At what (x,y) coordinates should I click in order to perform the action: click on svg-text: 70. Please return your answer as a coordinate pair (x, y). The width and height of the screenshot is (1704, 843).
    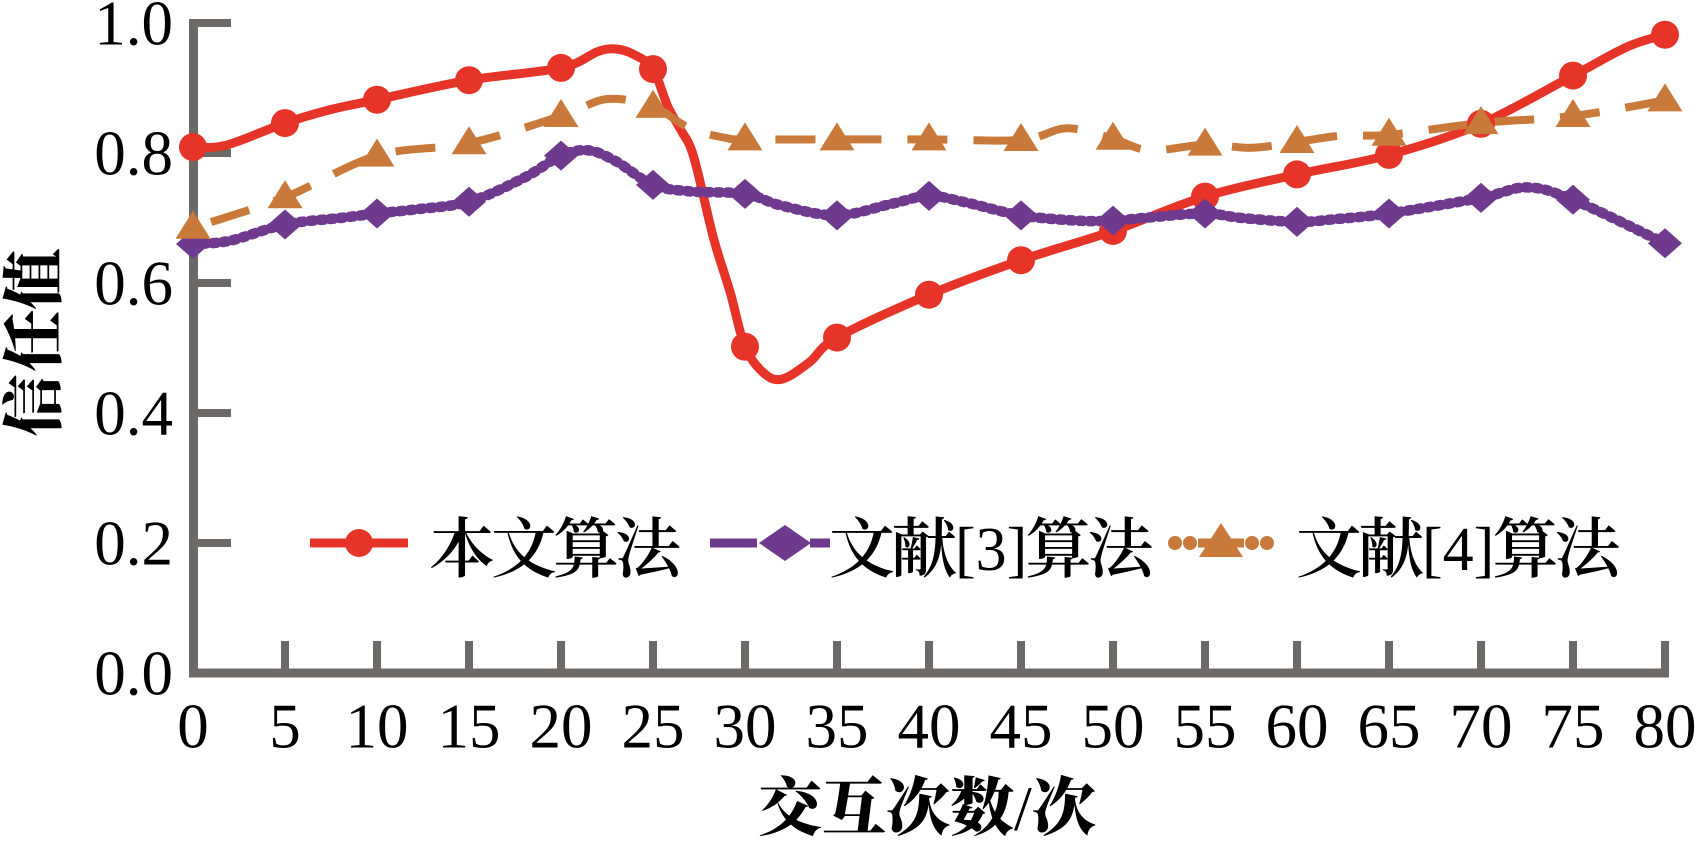
    Looking at the image, I should click on (1481, 727).